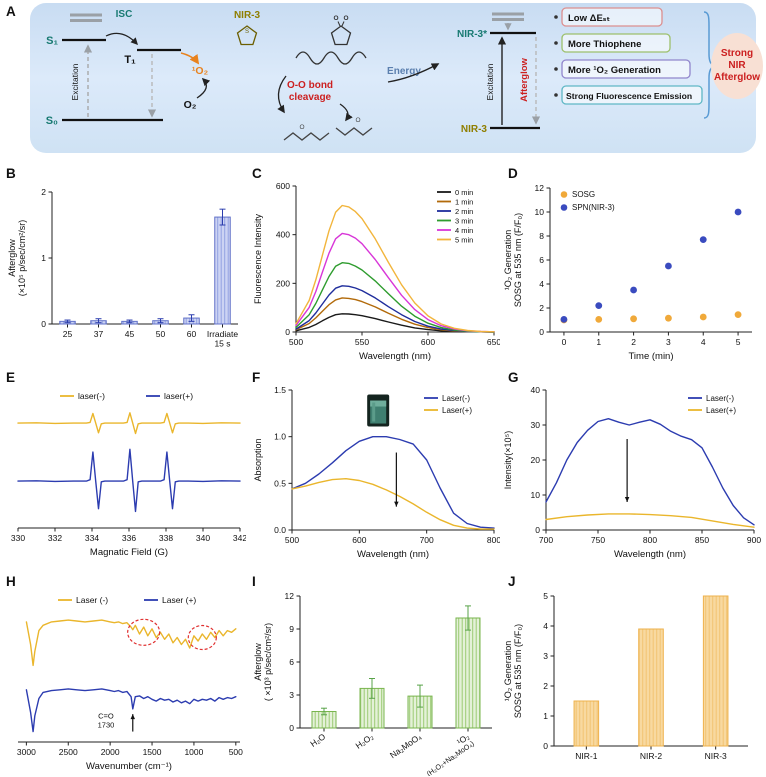  What do you see at coordinates (282, 94) in the screenshot?
I see `cleavage-arrow-left` at bounding box center [282, 94].